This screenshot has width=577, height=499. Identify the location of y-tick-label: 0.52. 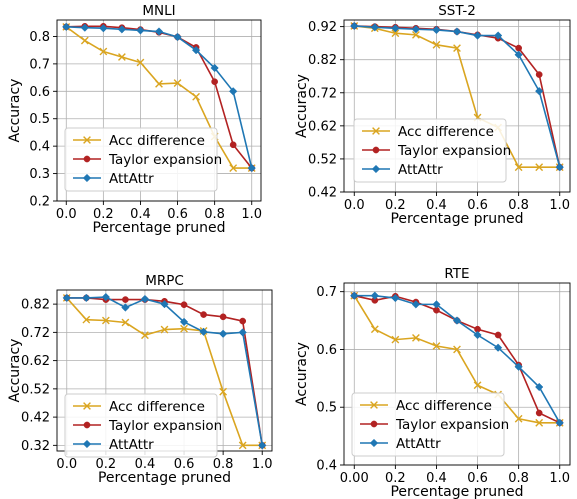
(35, 389).